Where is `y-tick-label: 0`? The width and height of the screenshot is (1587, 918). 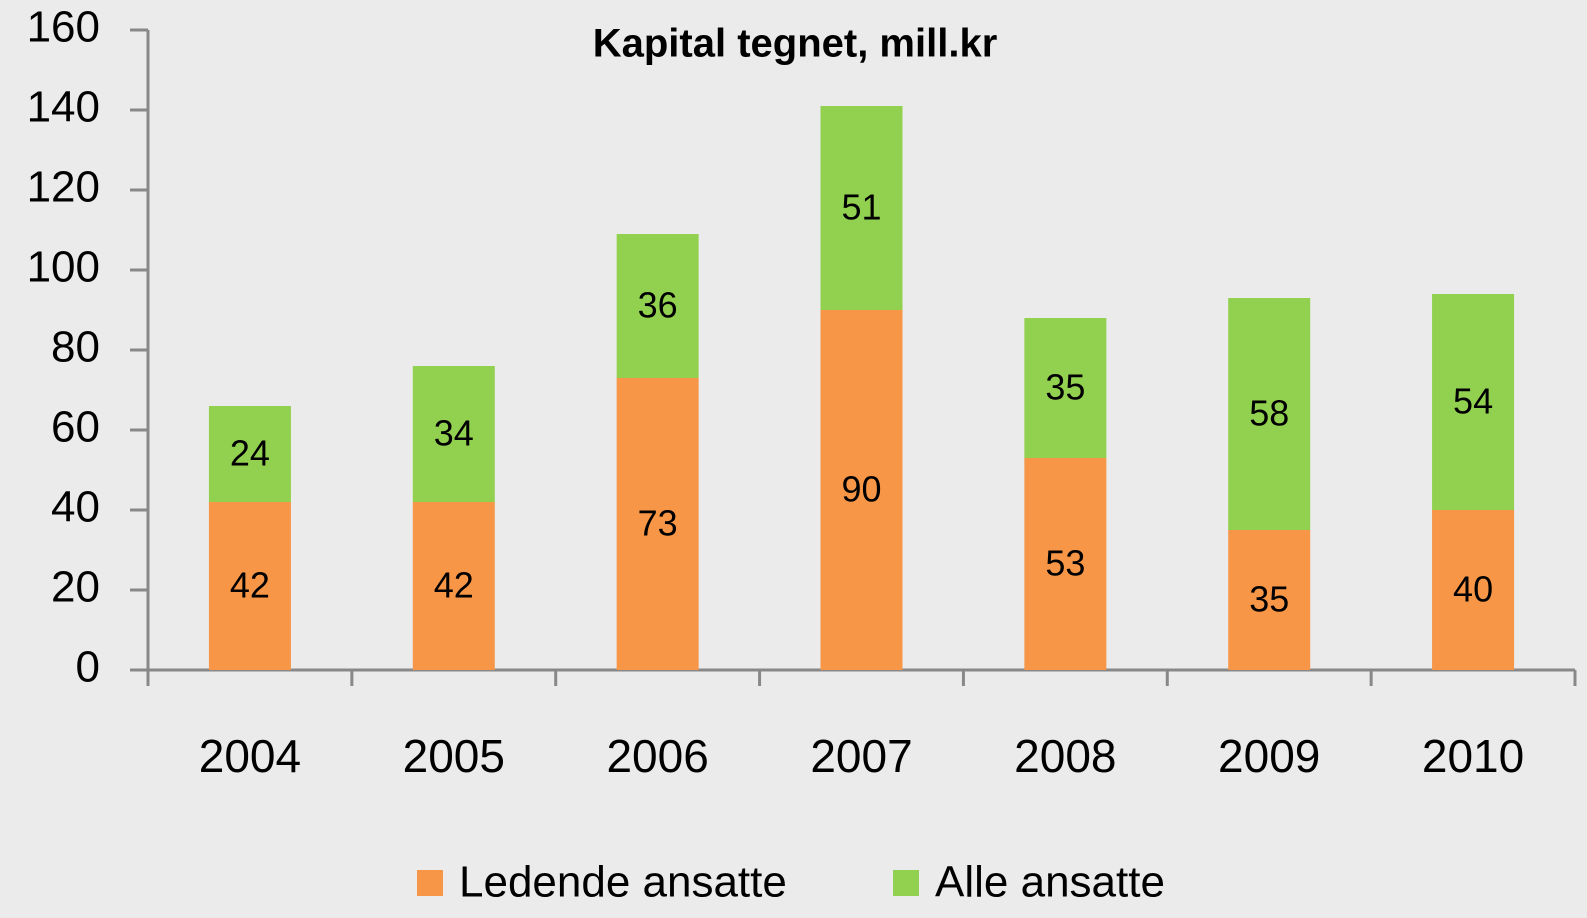 y-tick-label: 0 is located at coordinates (88, 667).